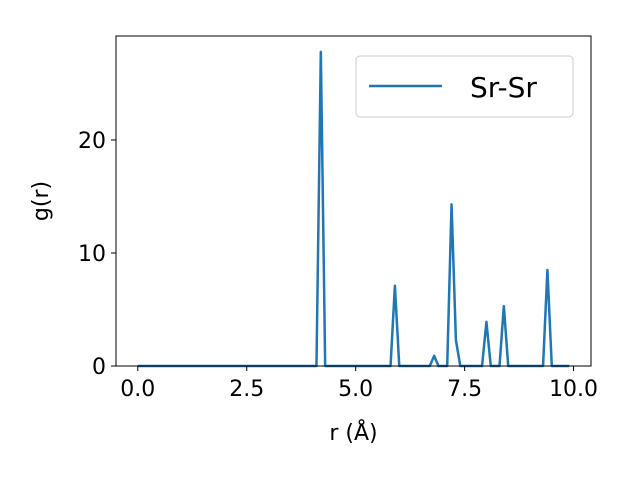 This screenshot has height=480, width=640. Describe the element at coordinates (41, 201) in the screenshot. I see `y-axis-label: g(r)` at that location.